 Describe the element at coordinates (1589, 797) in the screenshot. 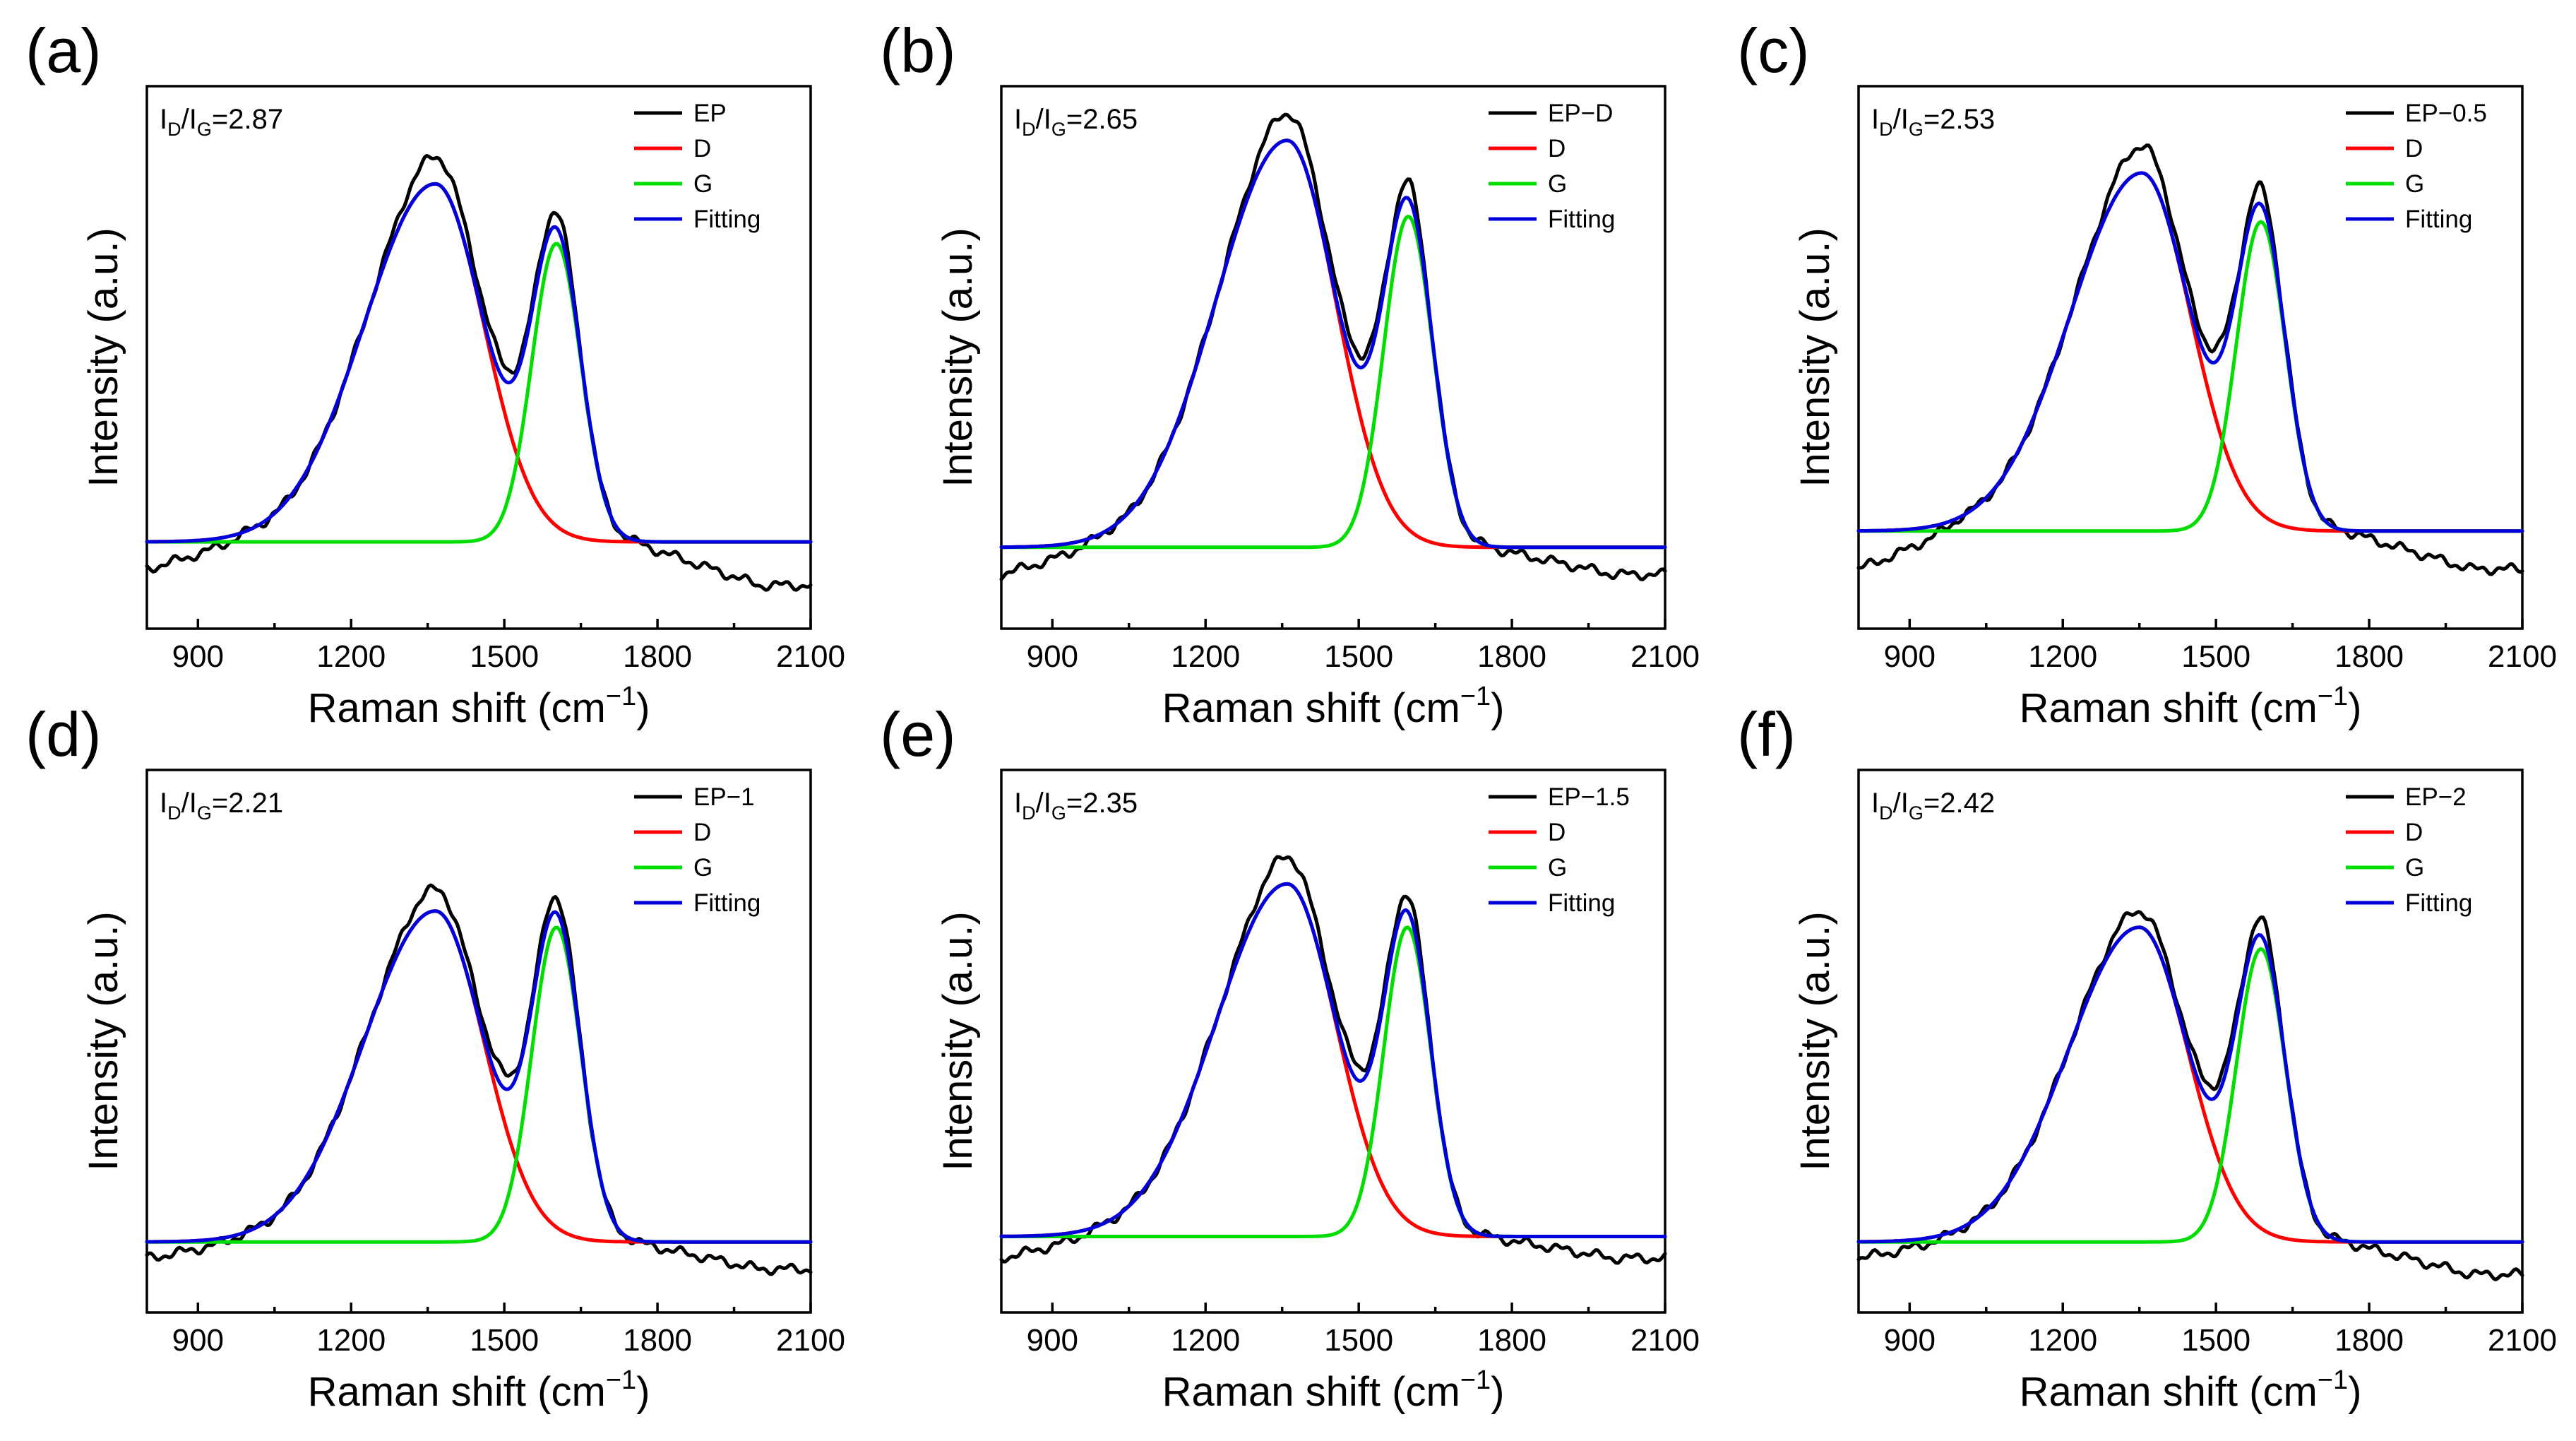

I see `legend-label: EP−1.5` at that location.